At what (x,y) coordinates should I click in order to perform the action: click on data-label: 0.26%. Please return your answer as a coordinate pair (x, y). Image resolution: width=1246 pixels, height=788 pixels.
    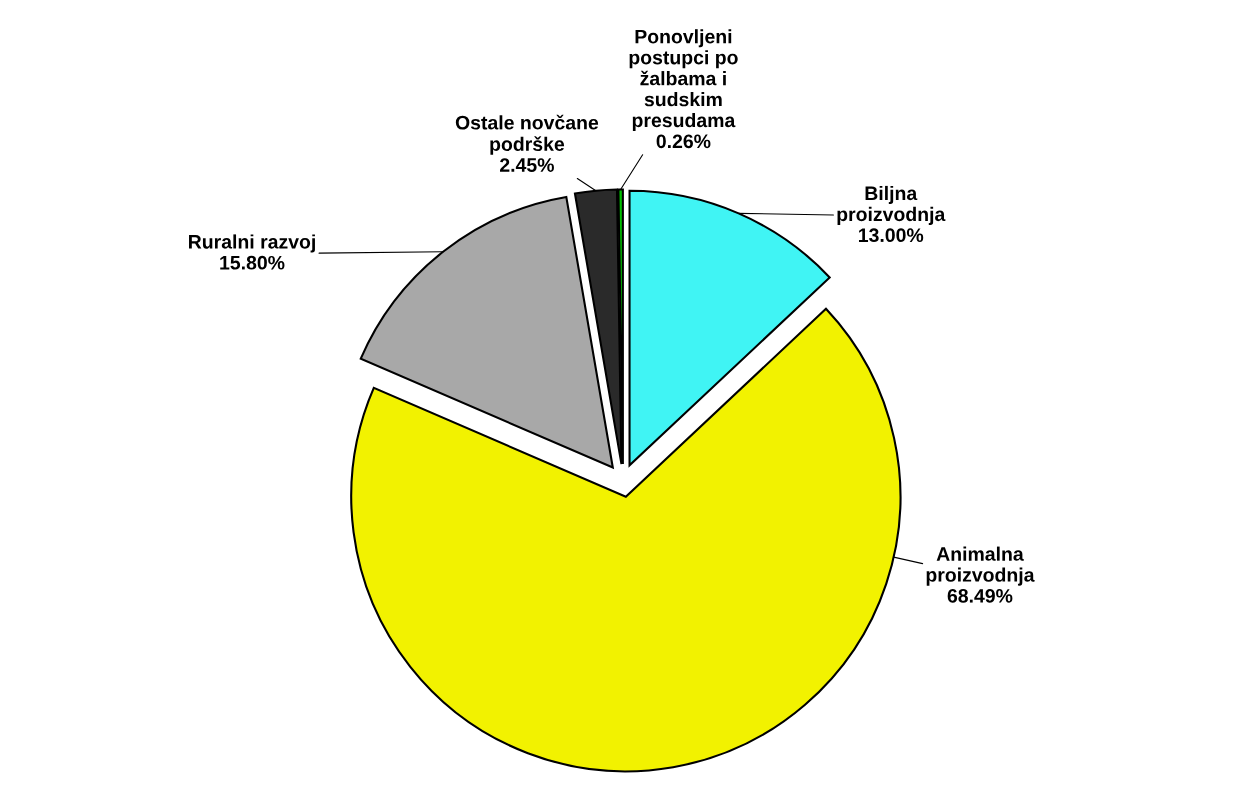
    Looking at the image, I should click on (683, 141).